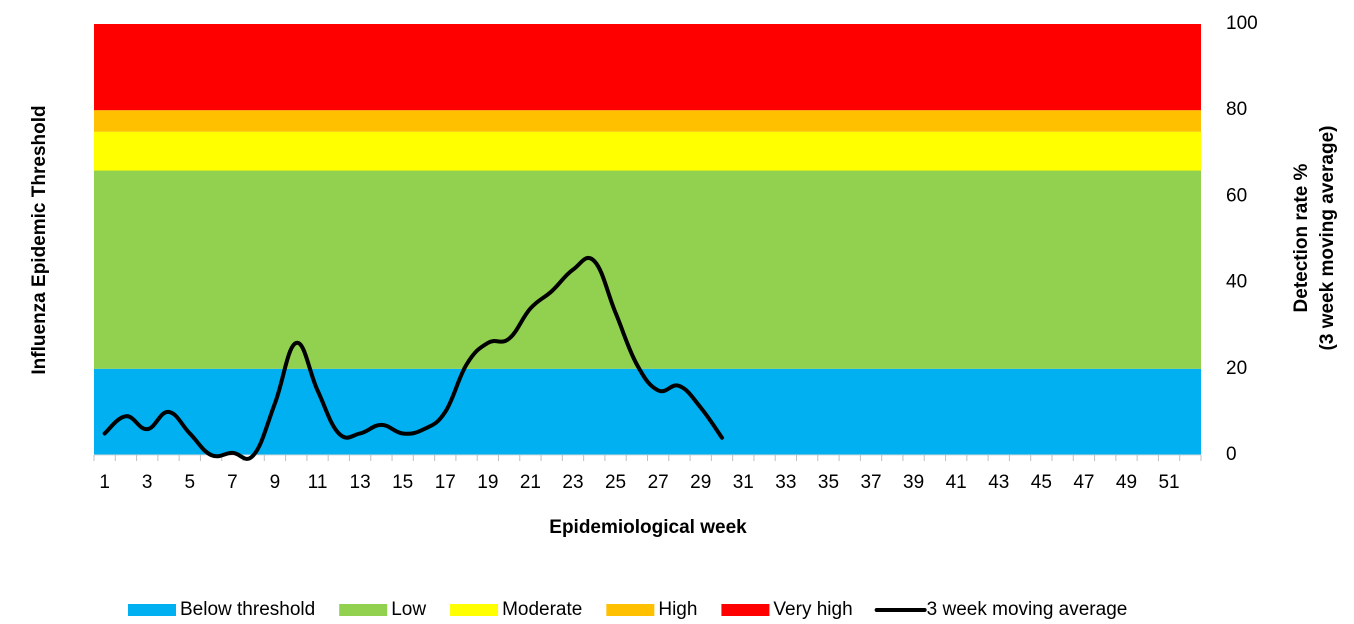  I want to click on y2-tick-label: 100, so click(1242, 23).